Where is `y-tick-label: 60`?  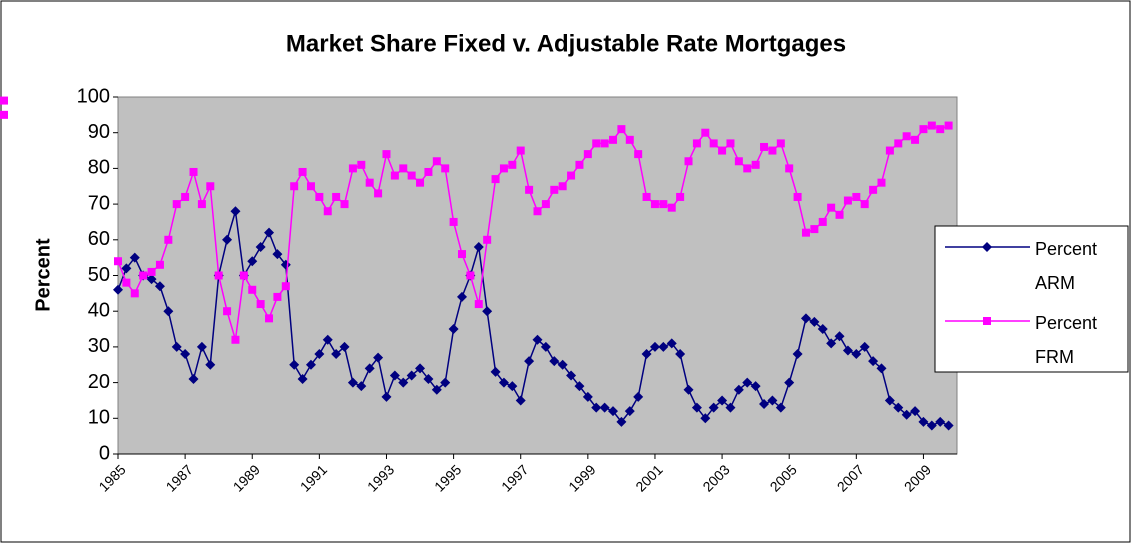 y-tick-label: 60 is located at coordinates (99, 239).